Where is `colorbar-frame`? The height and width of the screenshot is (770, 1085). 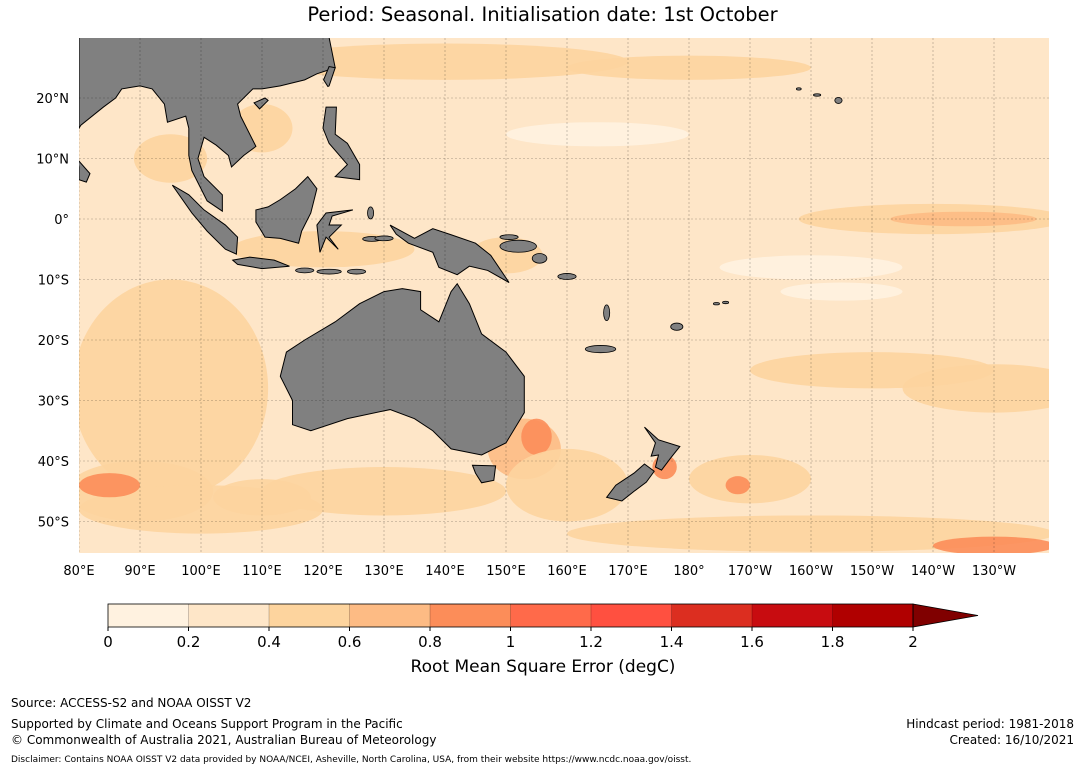
colorbar-frame is located at coordinates (510, 615).